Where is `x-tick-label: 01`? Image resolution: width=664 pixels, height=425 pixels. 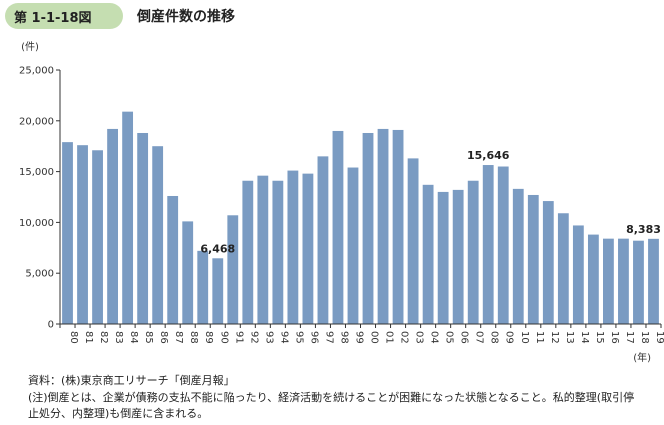 x-tick-label: 01 is located at coordinates (389, 337).